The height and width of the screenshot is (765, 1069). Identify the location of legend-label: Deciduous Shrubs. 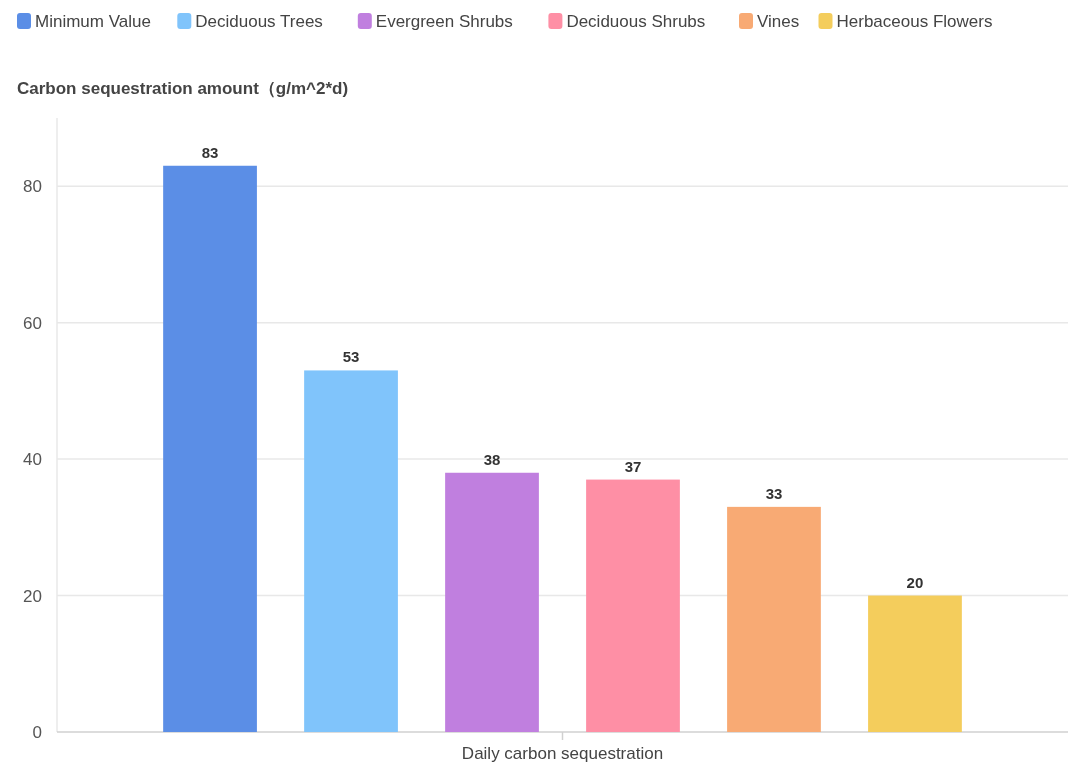
(636, 21).